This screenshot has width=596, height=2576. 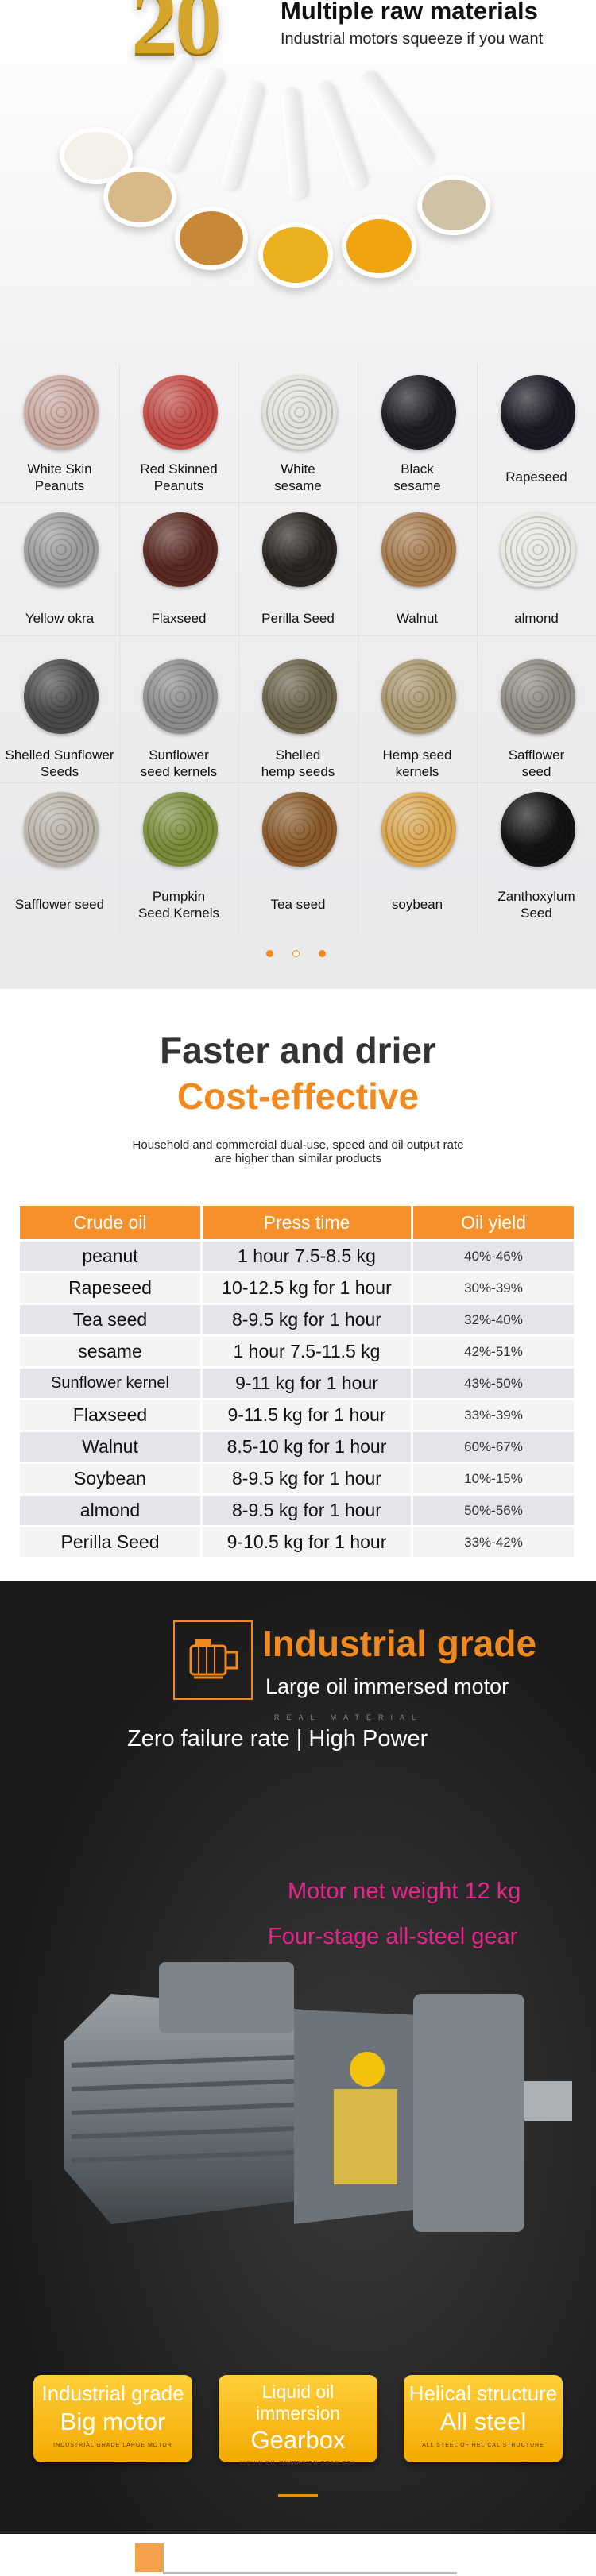 I want to click on table-row: Walnut 8.5-10 kg for 1 hour 60%-67%, so click(x=297, y=1447).